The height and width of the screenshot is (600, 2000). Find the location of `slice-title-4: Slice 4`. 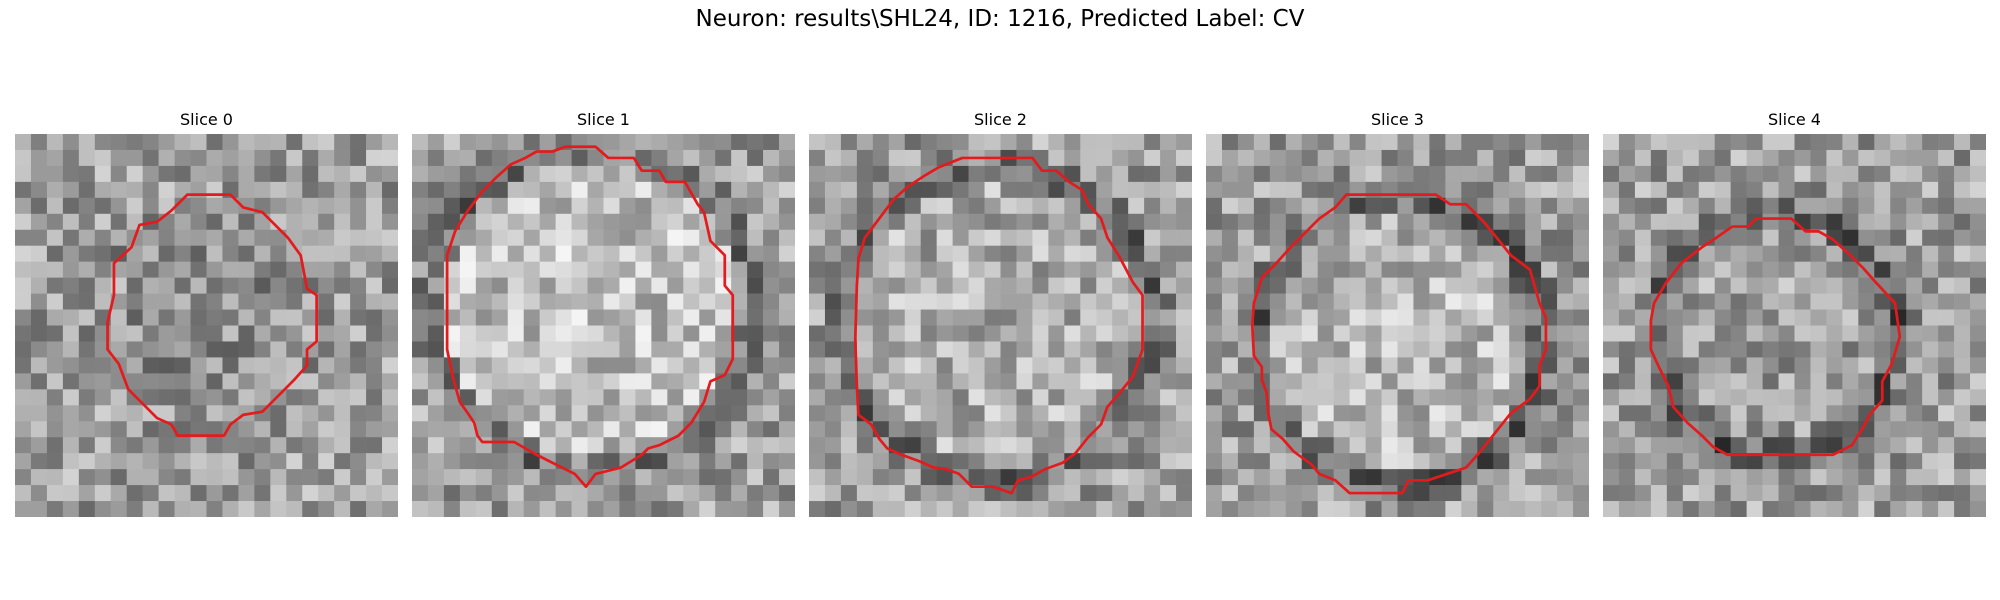

slice-title-4: Slice 4 is located at coordinates (1794, 119).